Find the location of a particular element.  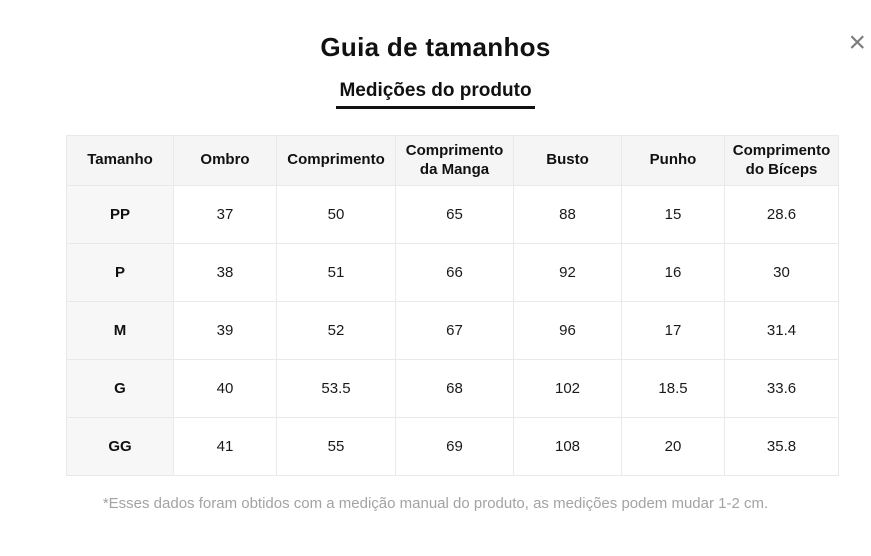

measurement-cell: 17 is located at coordinates (673, 330).